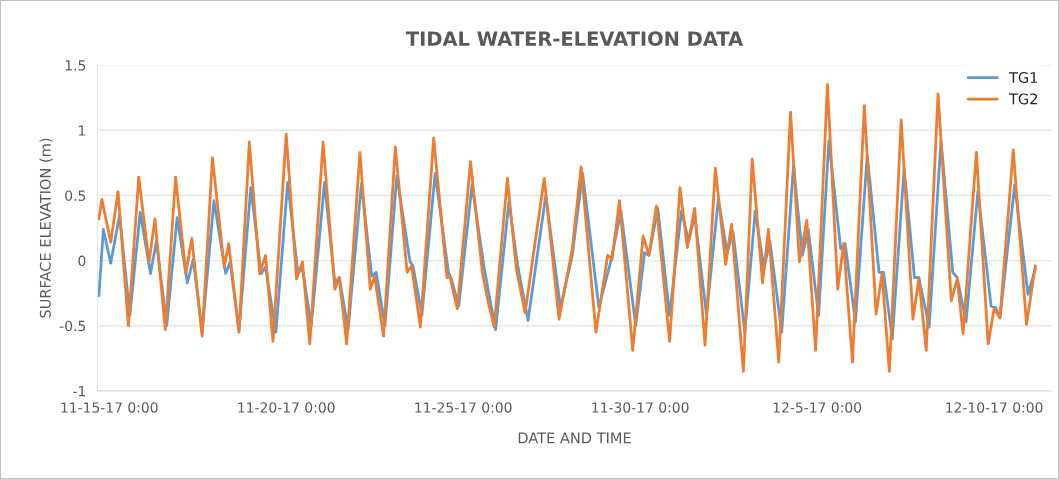 The image size is (1059, 479). Describe the element at coordinates (640, 407) in the screenshot. I see `x-tick-label: 11-30-17 0:00` at that location.